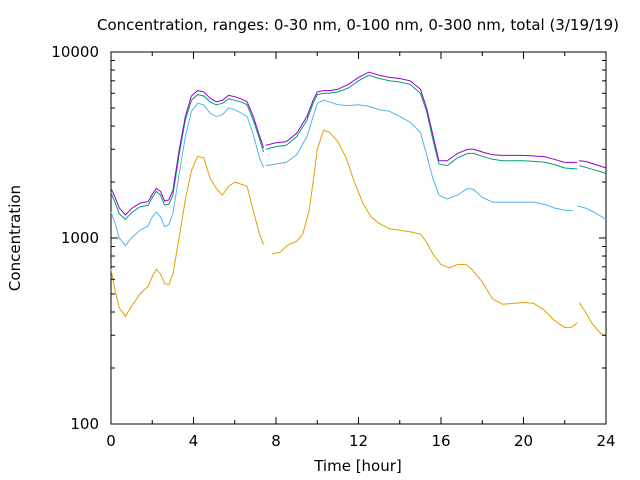  Describe the element at coordinates (111, 441) in the screenshot. I see `x-tick-label: 0` at that location.